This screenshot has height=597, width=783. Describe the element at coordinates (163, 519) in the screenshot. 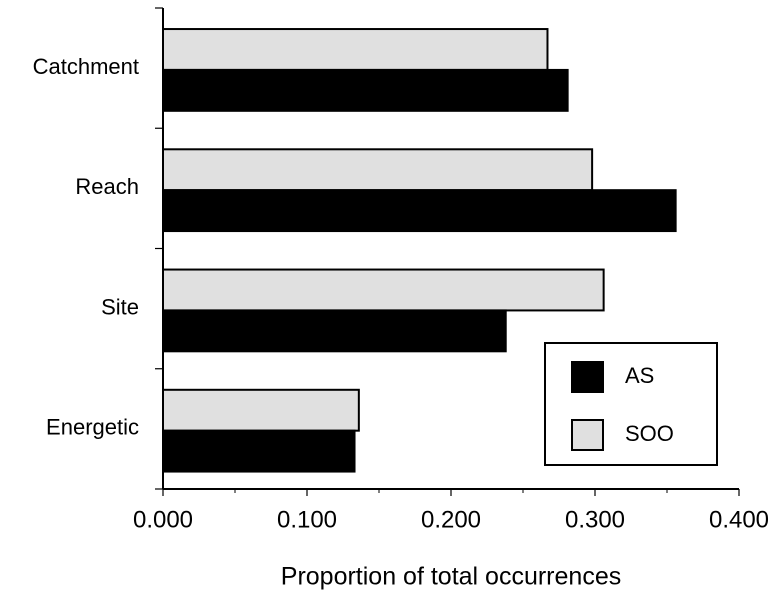

I see `x-tick-label: 0.000` at that location.